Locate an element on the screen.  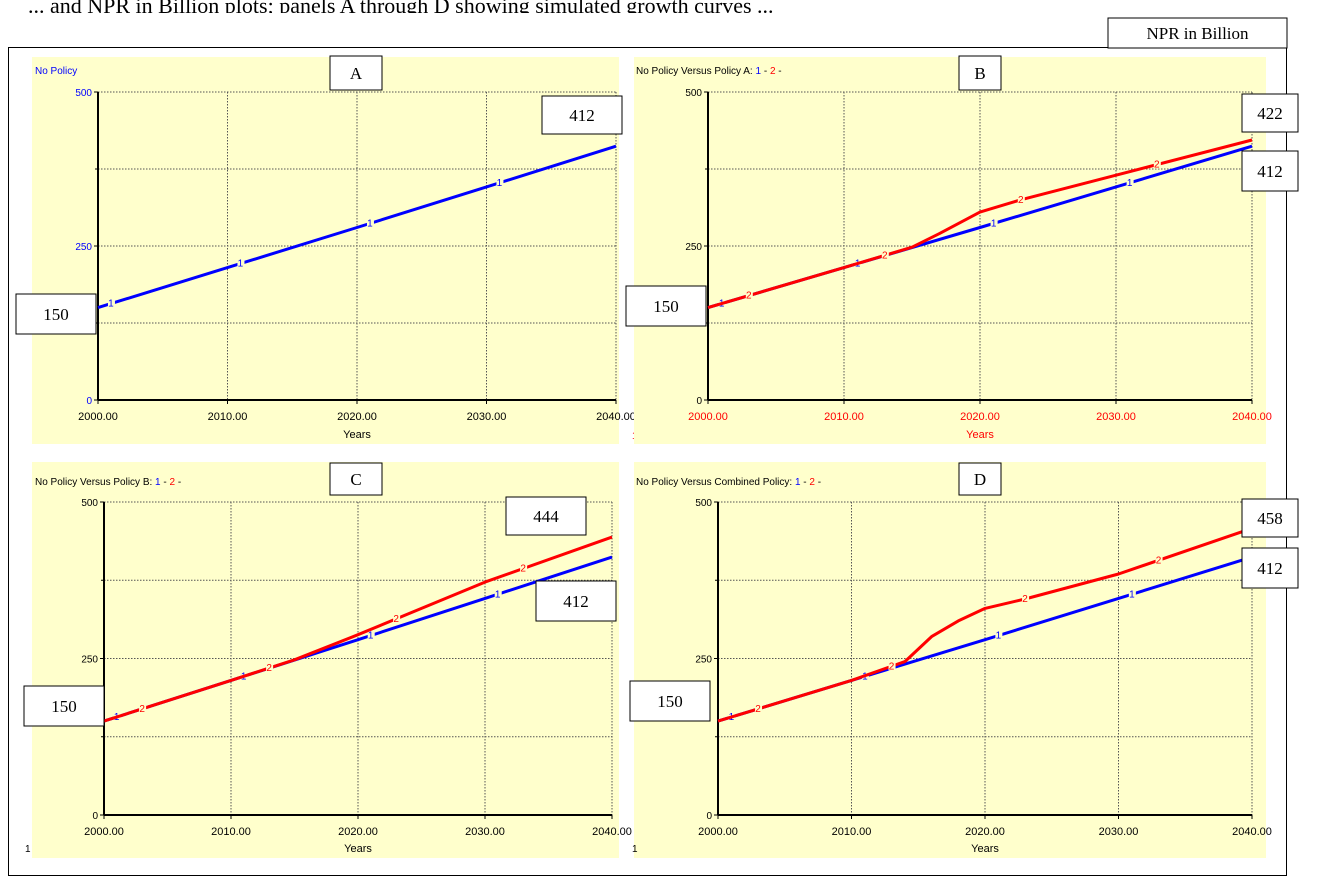
panel-title-part: No Policy Versus Policy B: is located at coordinates (95, 482).